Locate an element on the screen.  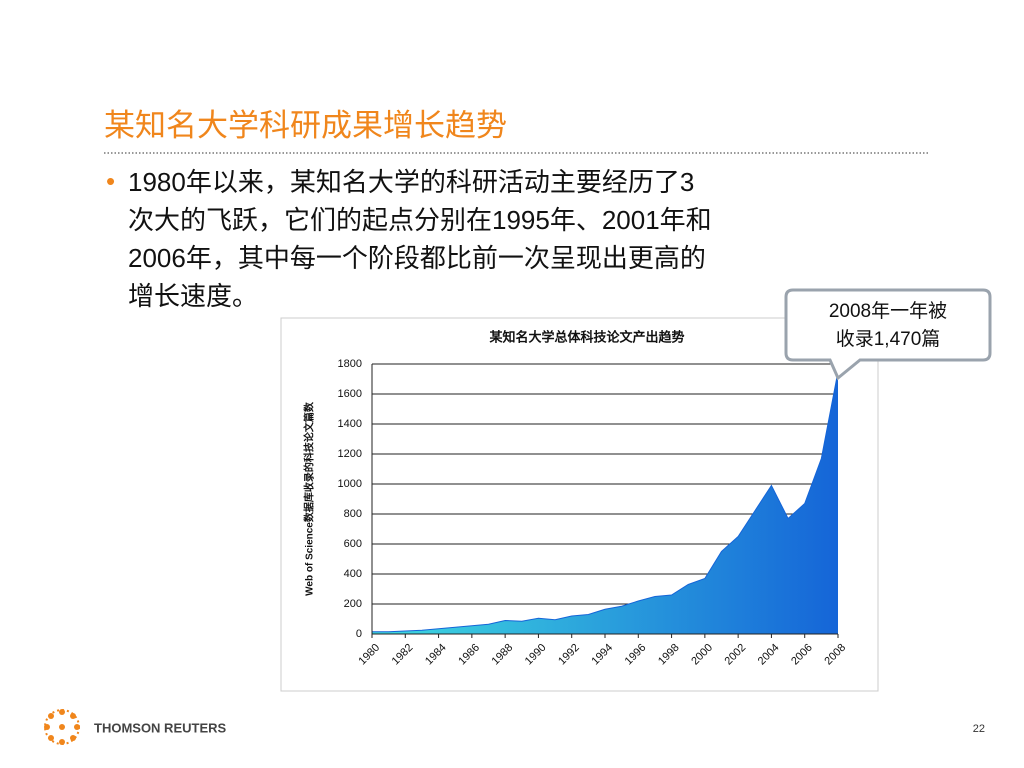
y-tick-label: 1200 is located at coordinates (350, 454).